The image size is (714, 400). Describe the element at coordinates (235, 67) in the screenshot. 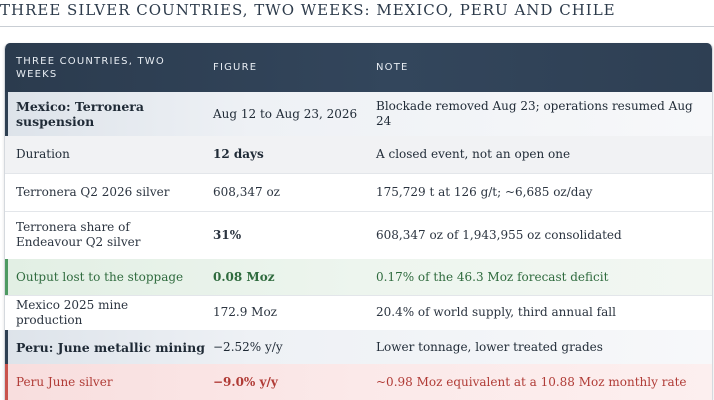

I see `header-figure: FIGURE` at that location.